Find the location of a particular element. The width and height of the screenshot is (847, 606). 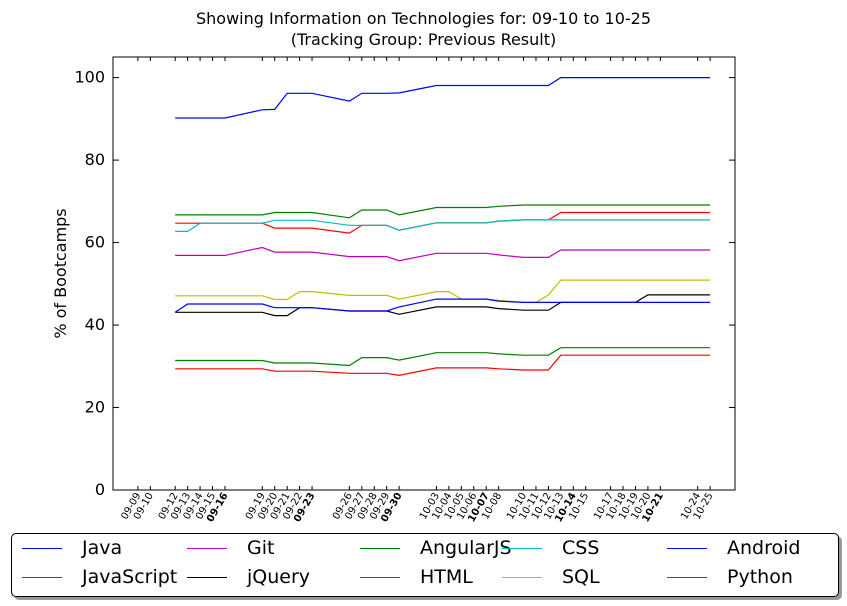

legend-label: Java is located at coordinates (102, 548).